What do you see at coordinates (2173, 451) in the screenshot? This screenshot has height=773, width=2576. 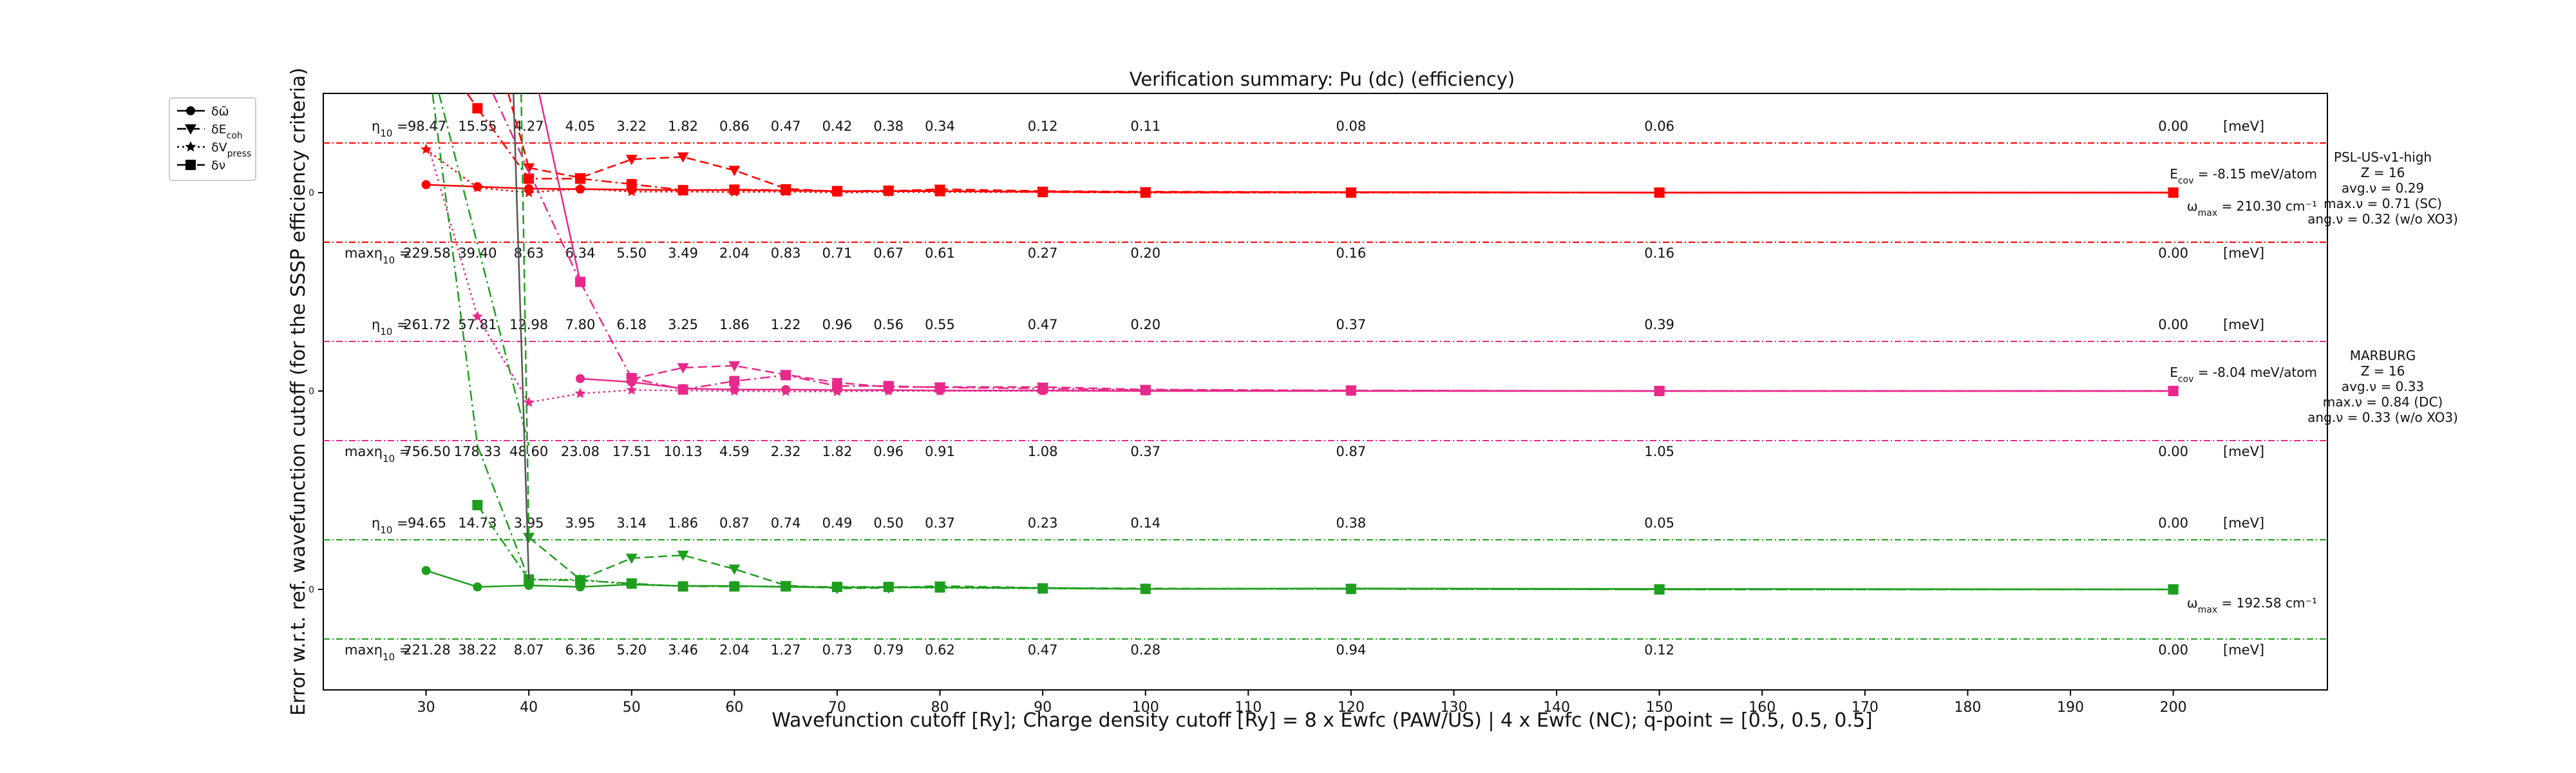 I see `max-eta-value: 0.00` at bounding box center [2173, 451].